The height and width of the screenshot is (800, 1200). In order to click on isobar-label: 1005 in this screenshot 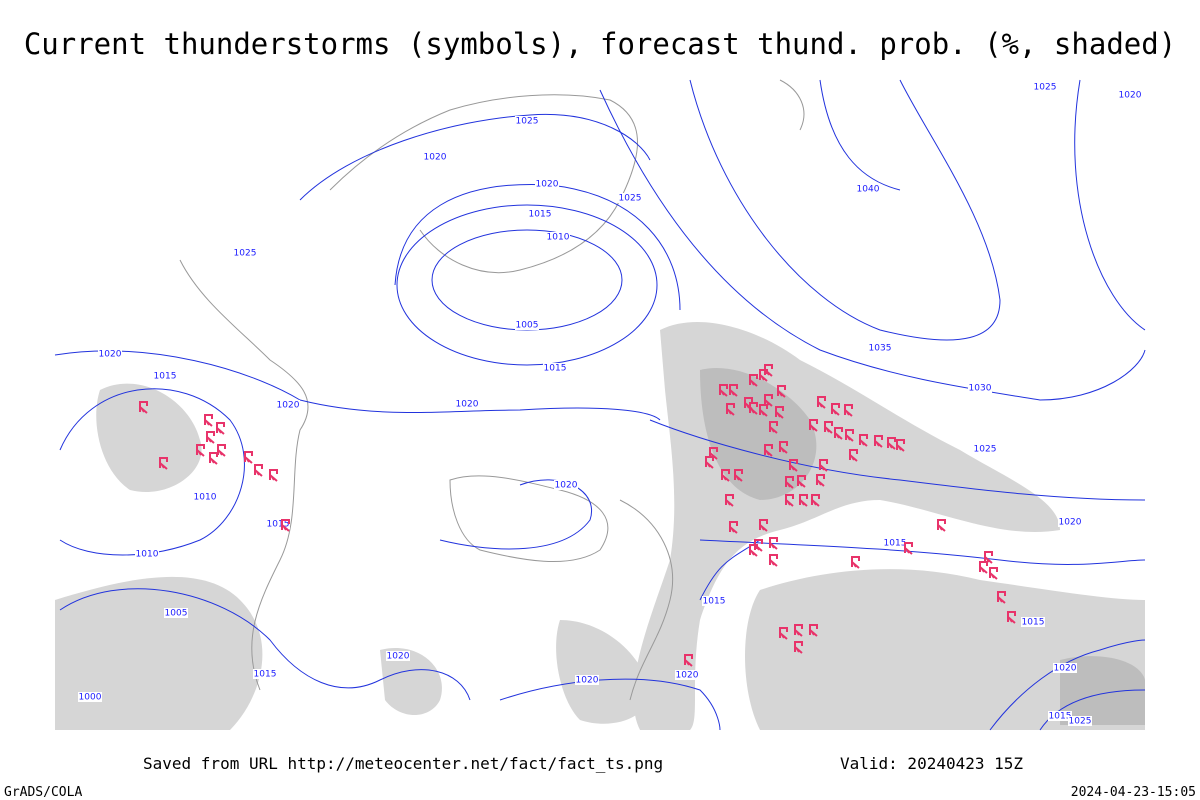, I will do `click(176, 614)`.